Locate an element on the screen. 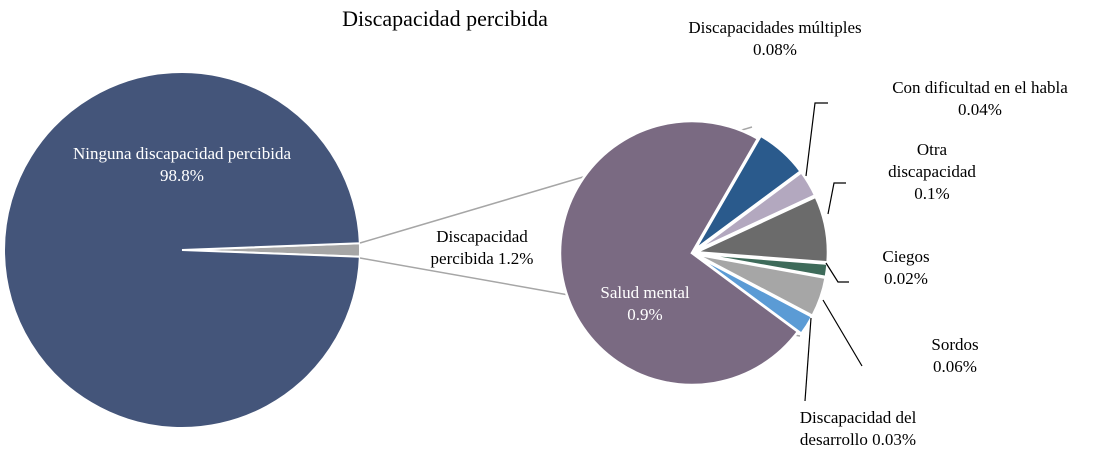  slice-label: Sordos 0.06% is located at coordinates (955, 356).